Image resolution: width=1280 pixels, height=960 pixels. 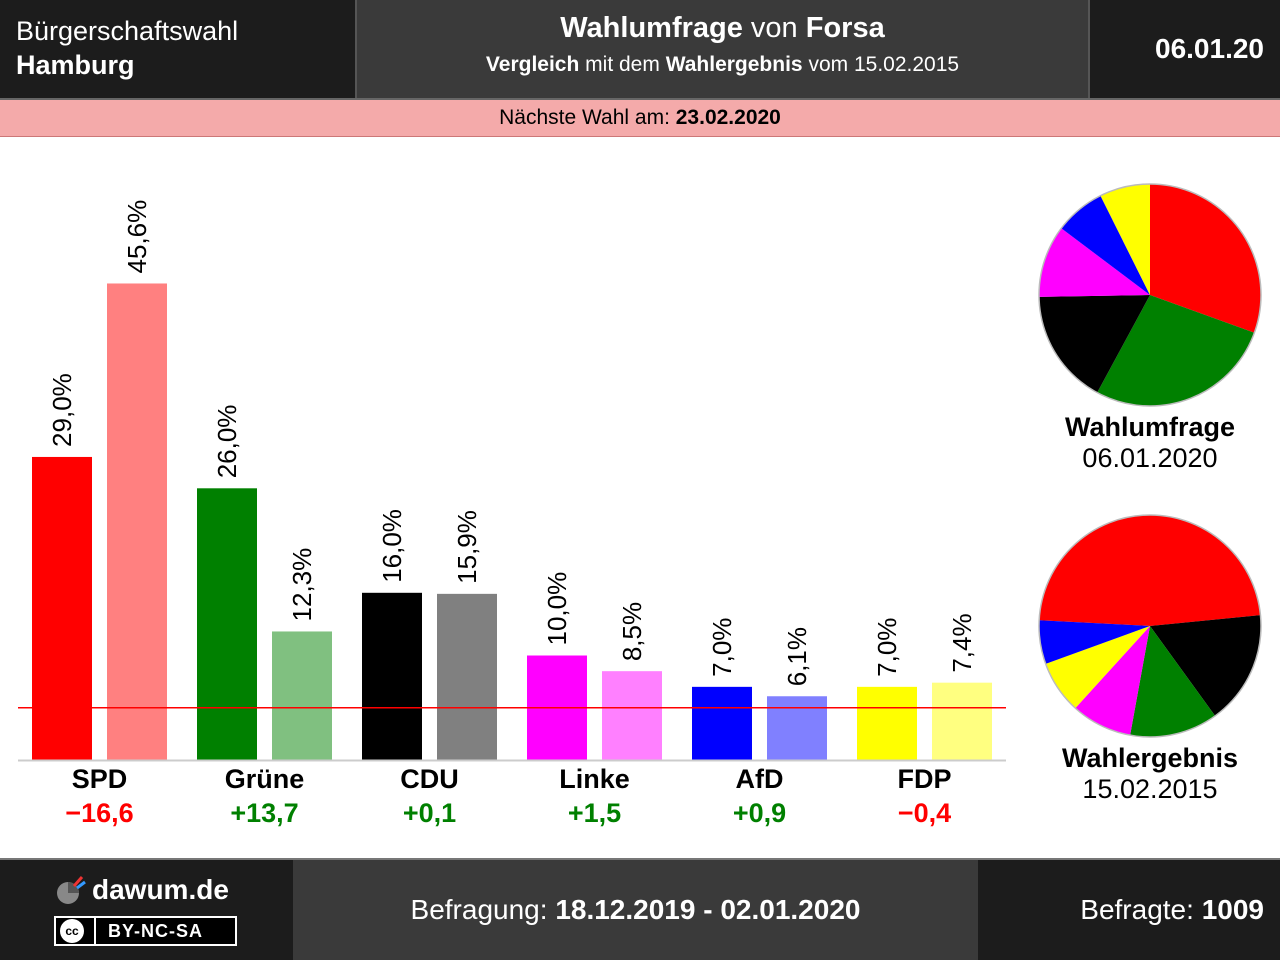 I want to click on pie-slice-result-cdu, so click(x=1205, y=665).